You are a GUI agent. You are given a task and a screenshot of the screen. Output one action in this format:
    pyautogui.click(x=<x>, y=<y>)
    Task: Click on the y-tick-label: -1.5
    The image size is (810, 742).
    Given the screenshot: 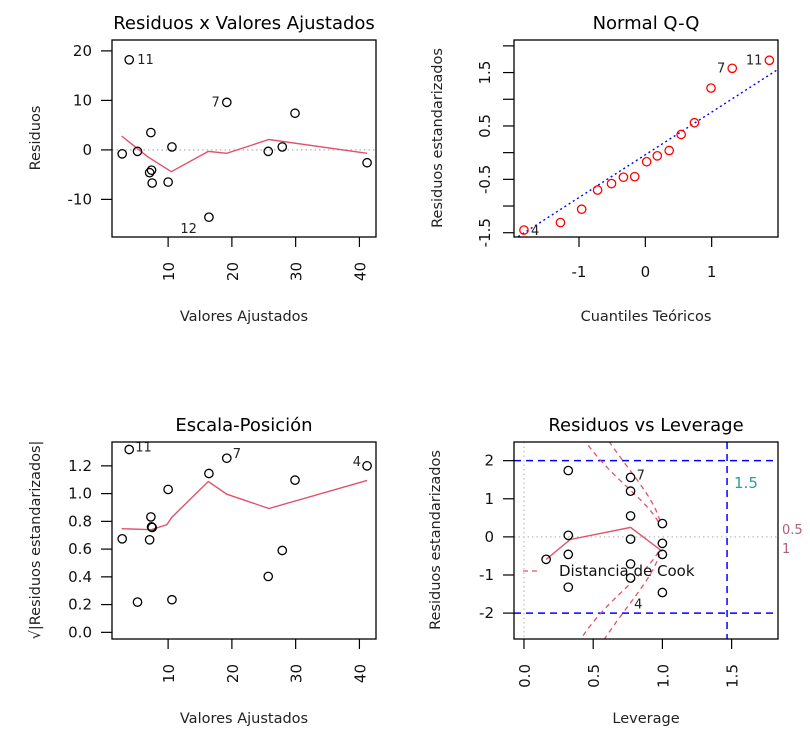 What is the action you would take?
    pyautogui.click(x=485, y=232)
    